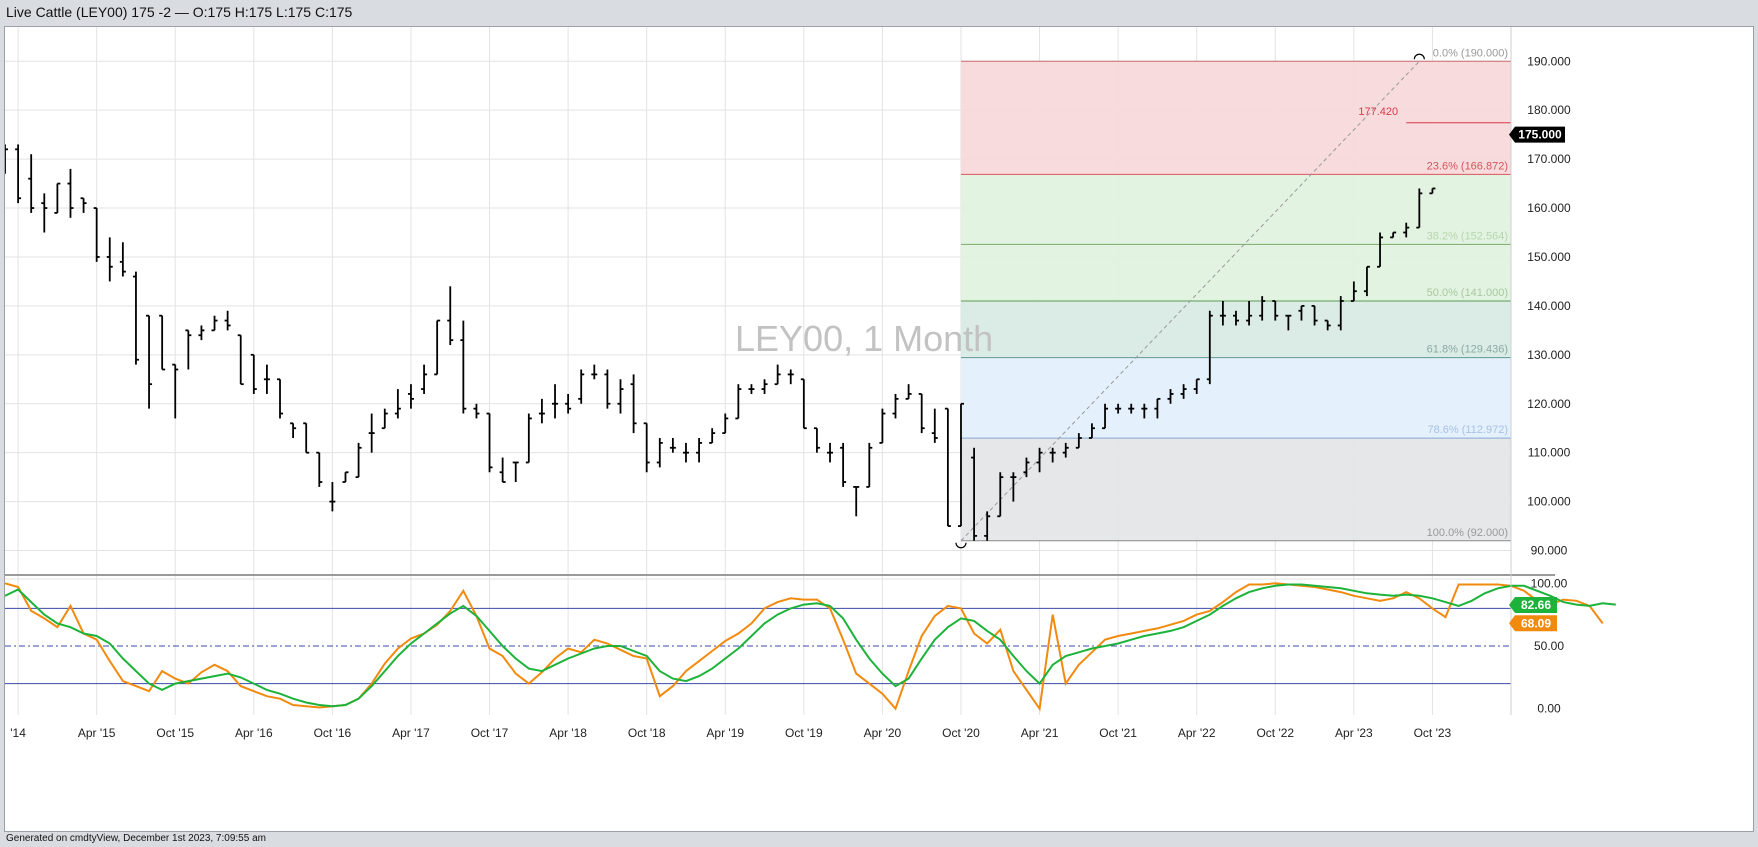  What do you see at coordinates (1549, 355) in the screenshot?
I see `y-tick-label: 130.000` at bounding box center [1549, 355].